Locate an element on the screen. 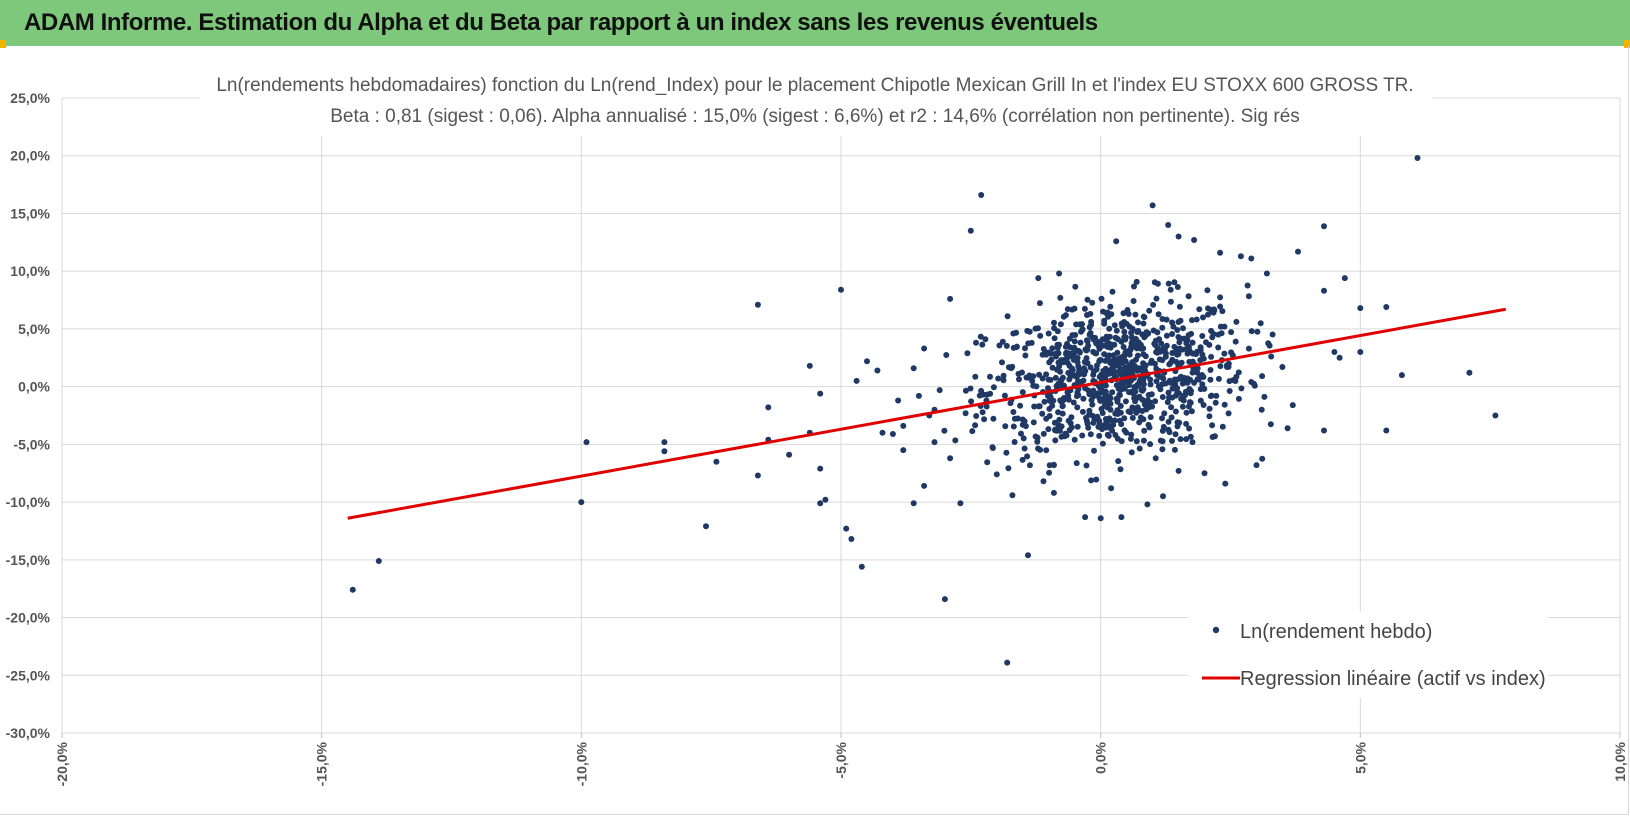 Image resolution: width=1630 pixels, height=816 pixels. header-bar is located at coordinates (815, 23).